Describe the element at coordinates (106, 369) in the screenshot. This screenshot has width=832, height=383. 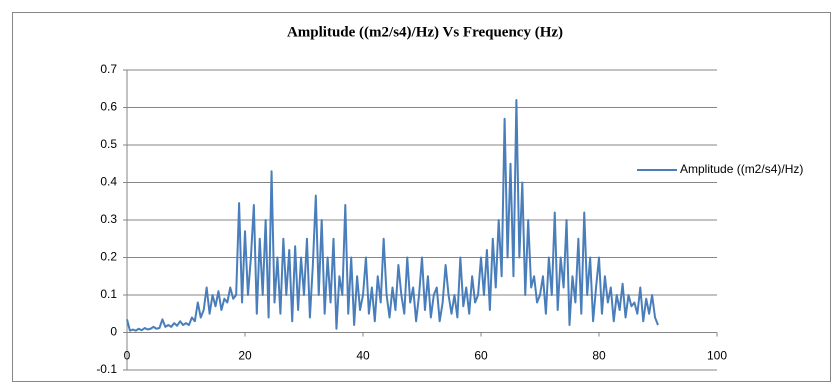
I see `y-tick-label: -0.1` at that location.